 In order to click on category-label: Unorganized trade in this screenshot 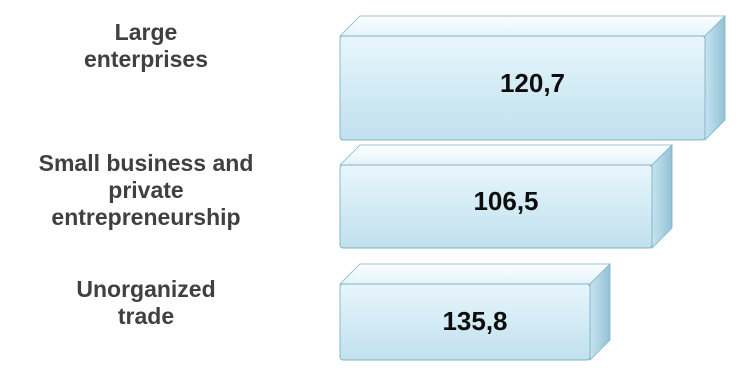, I will do `click(148, 303)`.